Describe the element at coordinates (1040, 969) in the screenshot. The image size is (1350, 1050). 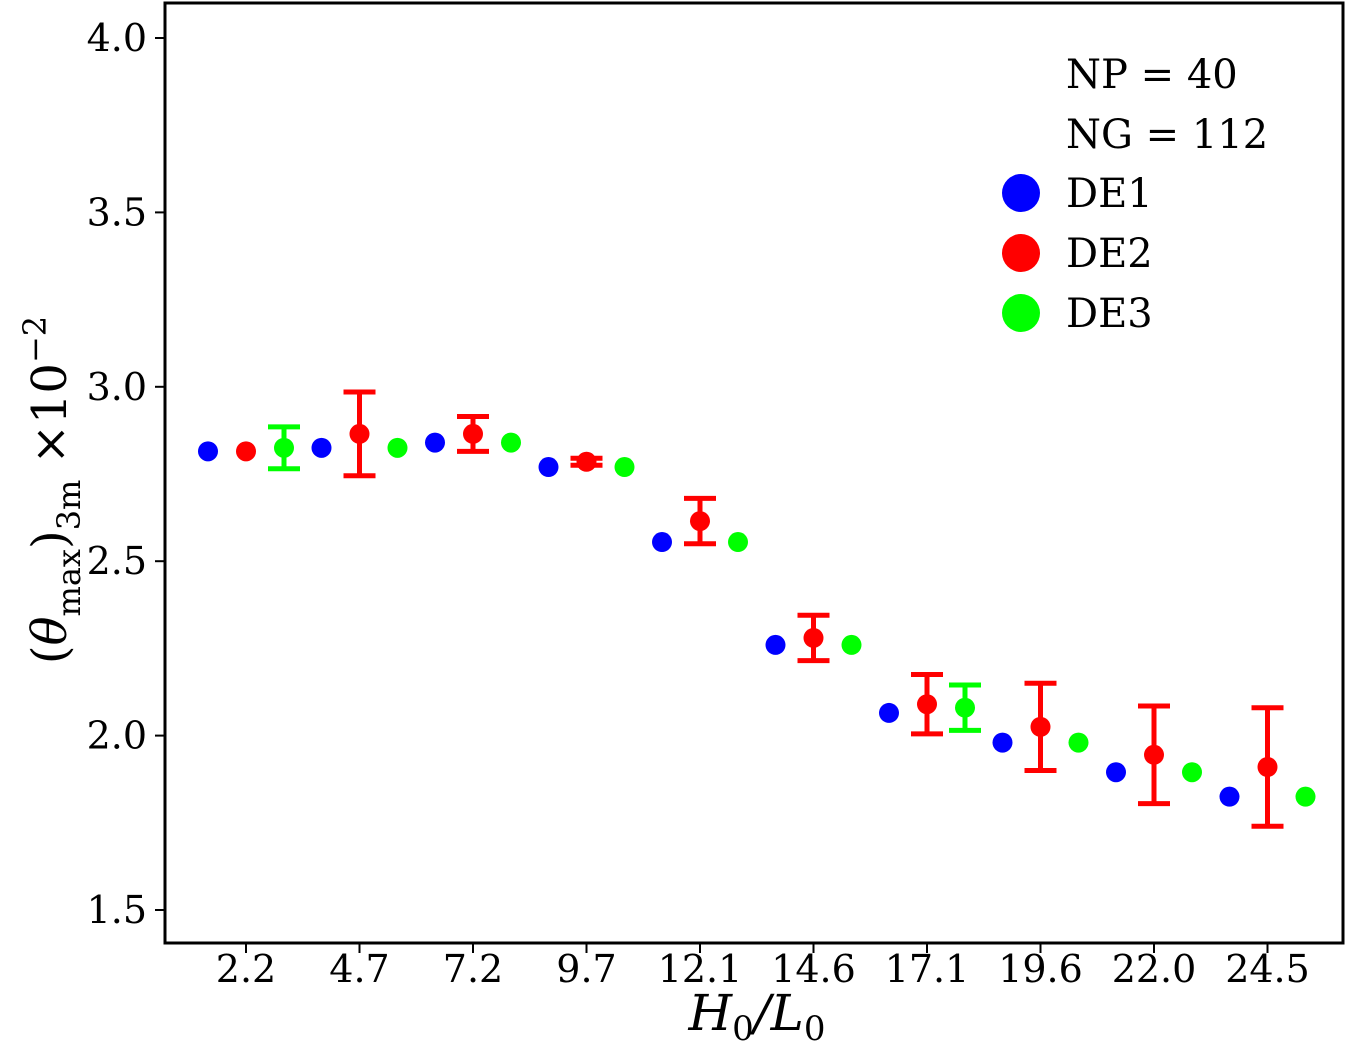
I see `x-tick-label: 19.6` at that location.